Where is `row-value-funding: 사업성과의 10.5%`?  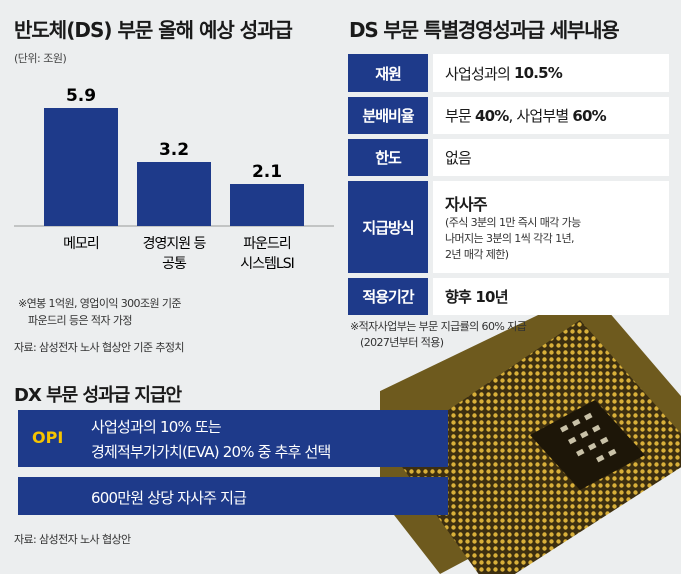
row-value-funding: 사업성과의 10.5% is located at coordinates (551, 73).